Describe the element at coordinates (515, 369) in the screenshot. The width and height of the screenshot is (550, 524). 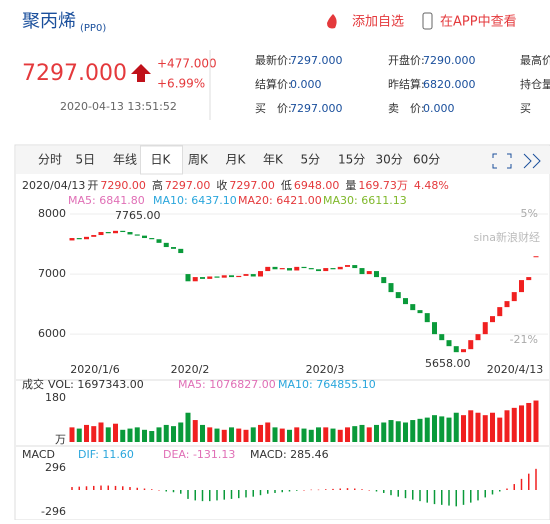
I see `date-label: 2020/4/13` at that location.